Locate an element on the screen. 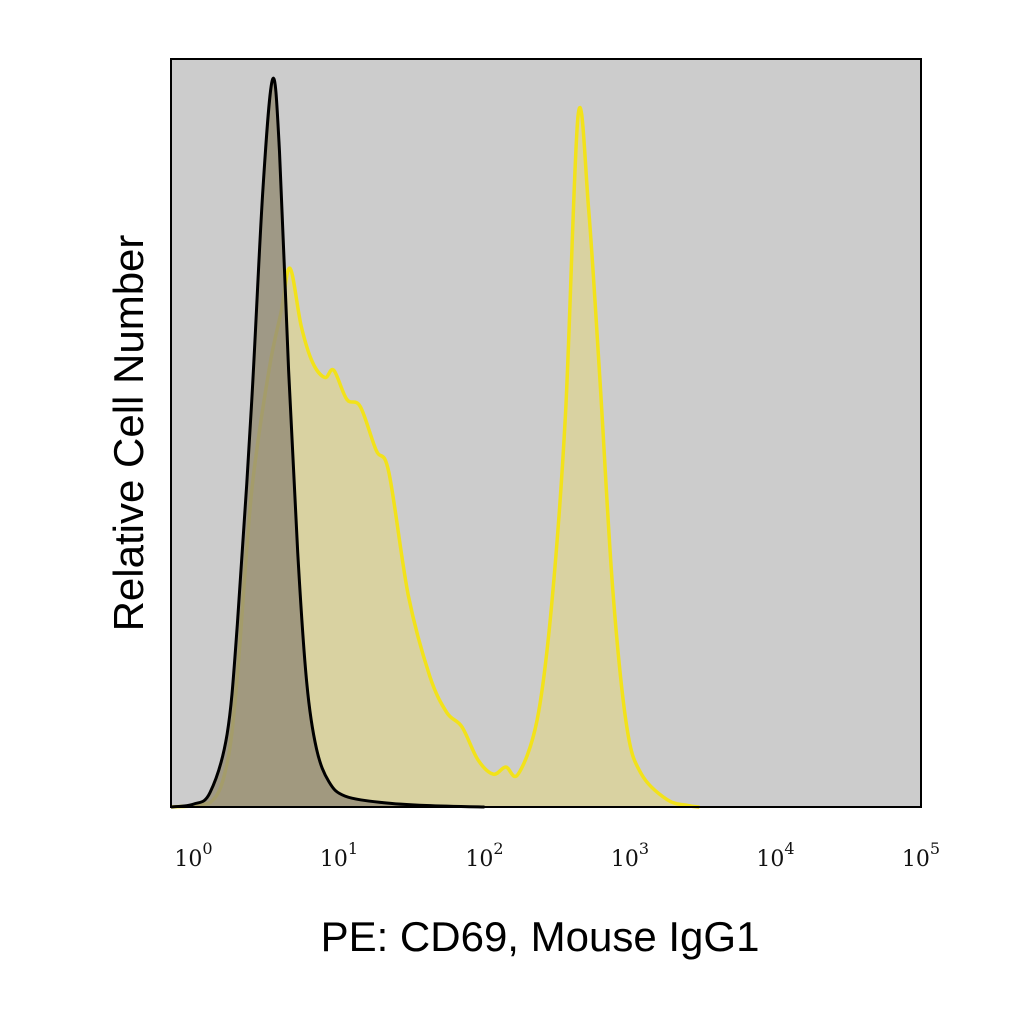 The height and width of the screenshot is (1024, 1024). x-tick-label-2: 10² is located at coordinates (484, 855).